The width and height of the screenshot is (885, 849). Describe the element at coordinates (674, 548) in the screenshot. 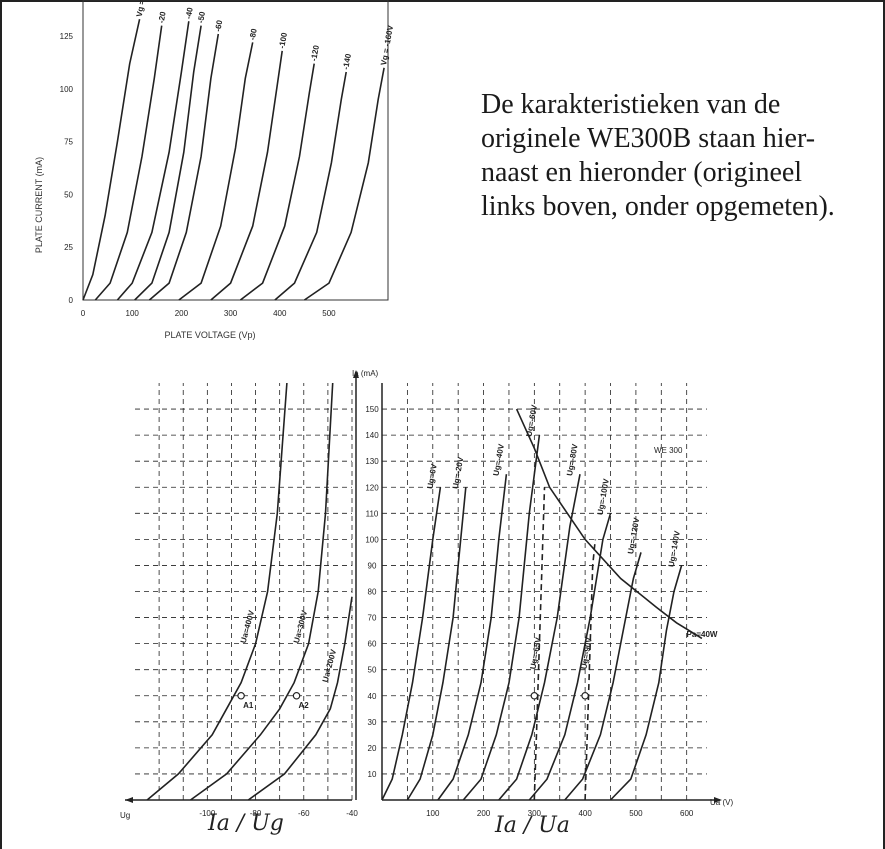

I see `curve-label: Ug=-140V` at that location.